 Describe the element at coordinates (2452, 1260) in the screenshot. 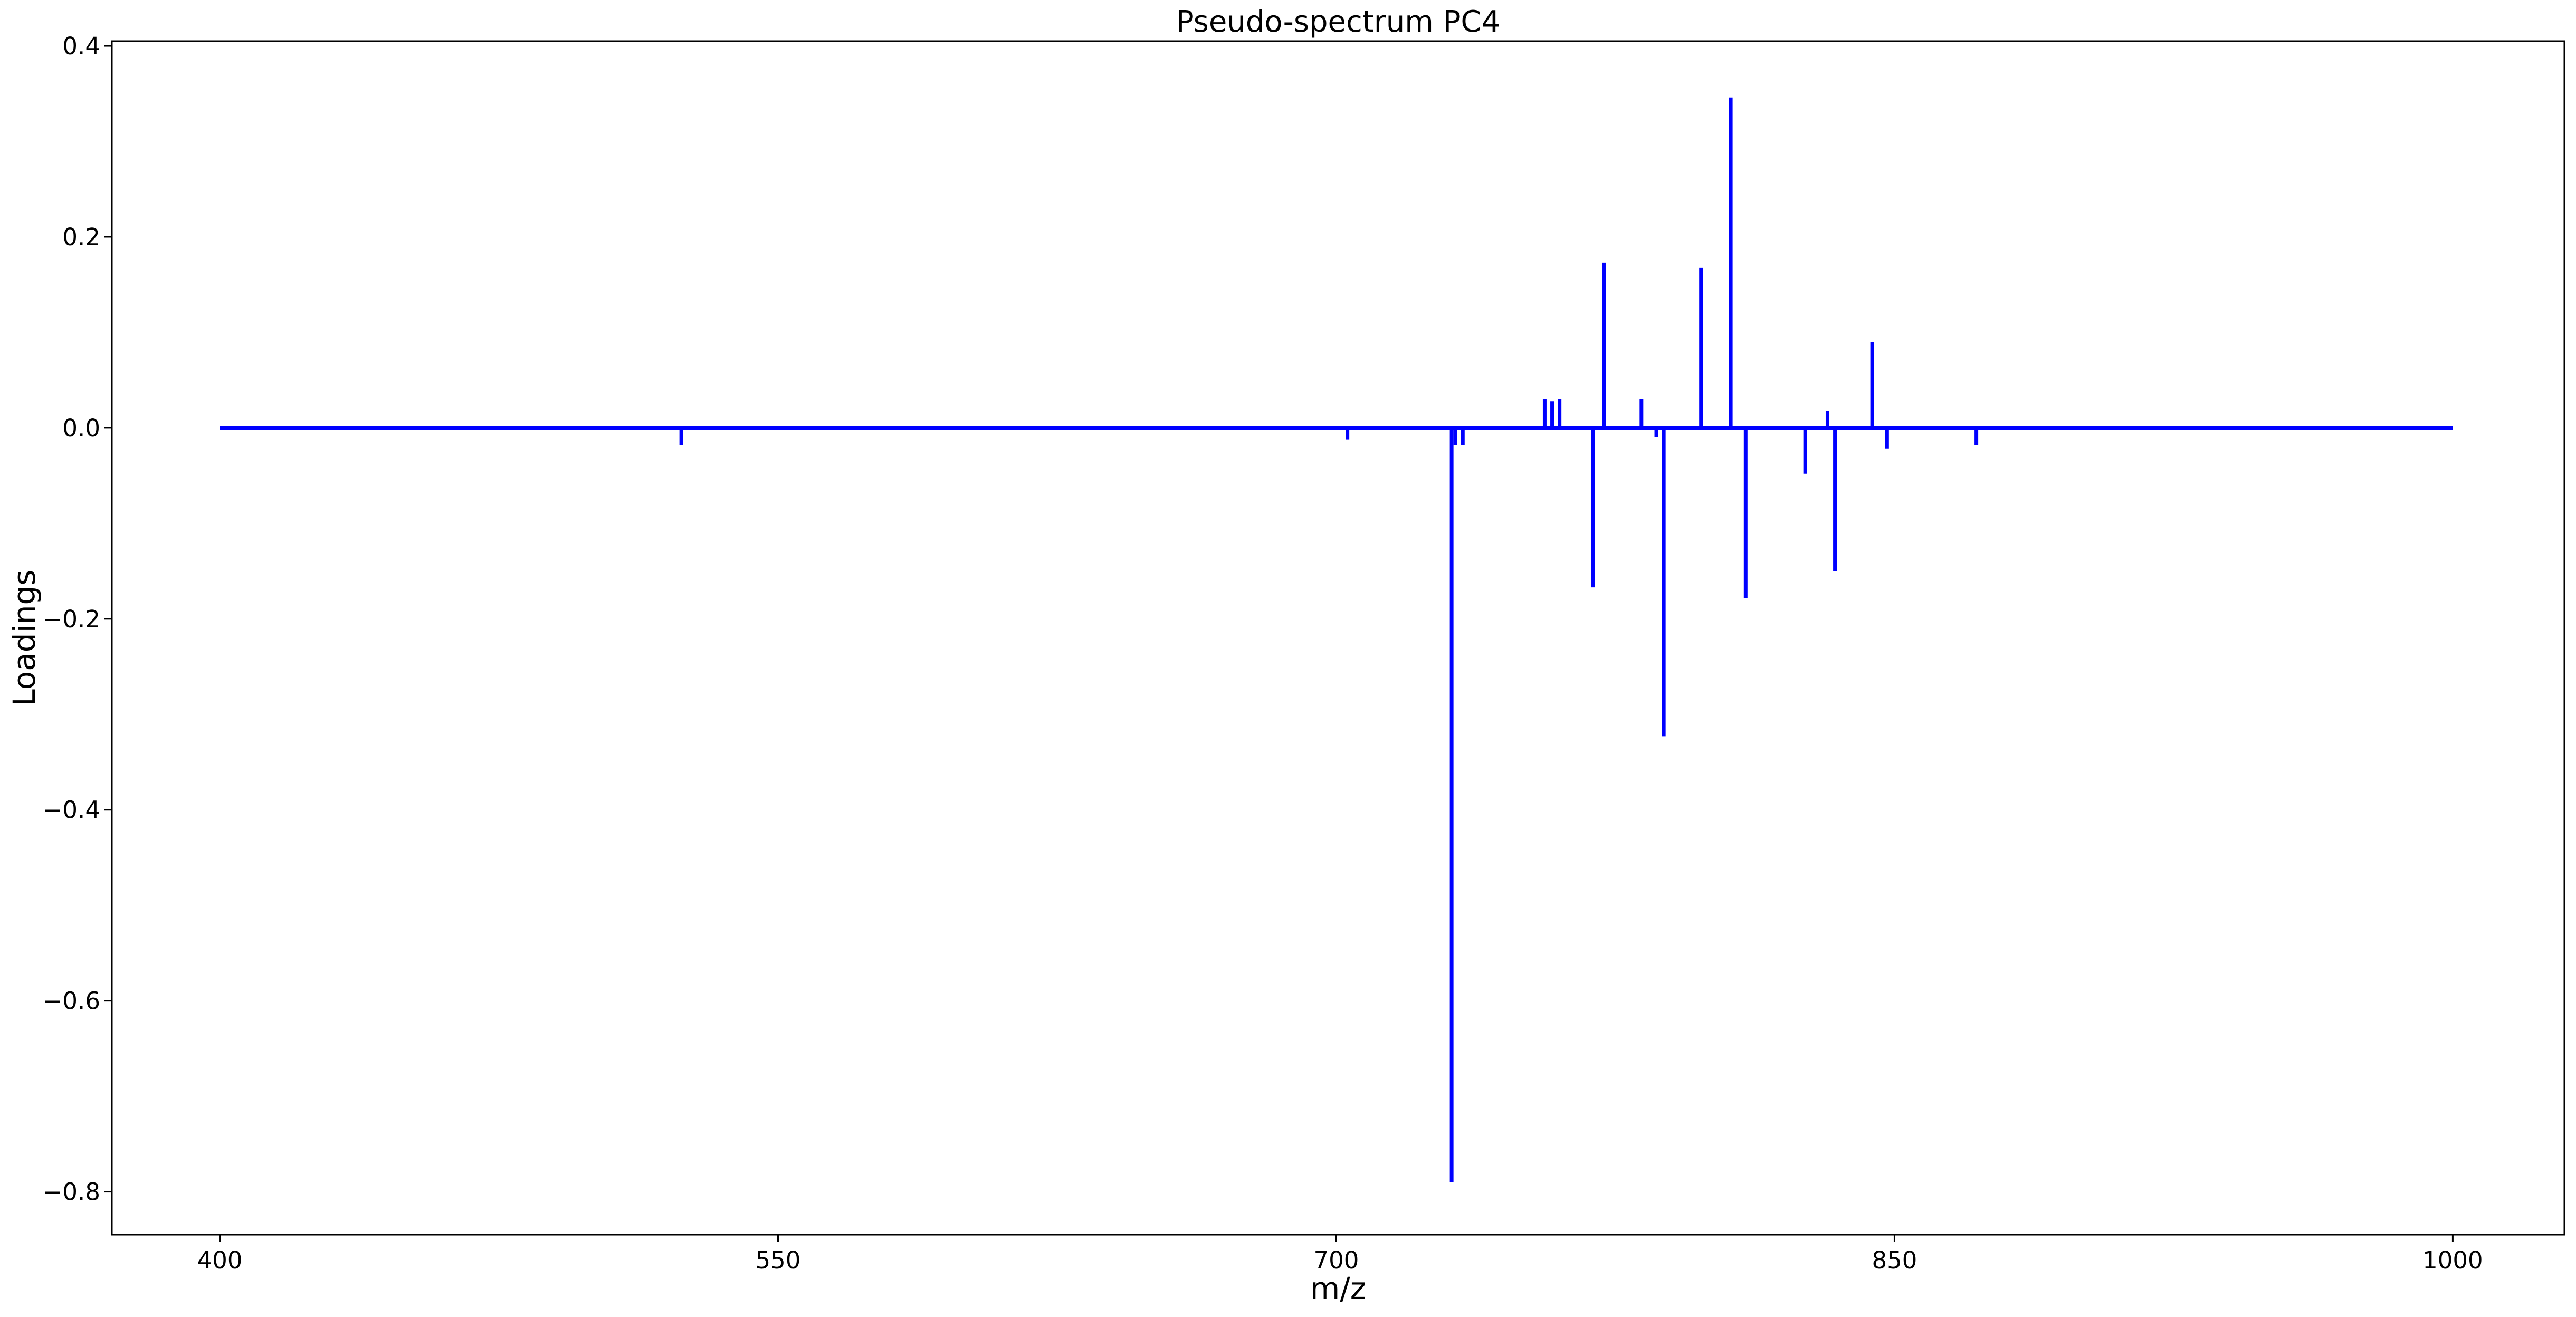

I see `x-tick-label: 1000` at that location.